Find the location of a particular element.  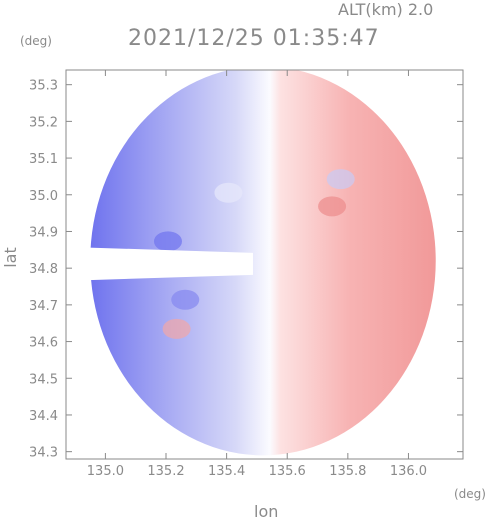

blind-sector is located at coordinates (159, 263).